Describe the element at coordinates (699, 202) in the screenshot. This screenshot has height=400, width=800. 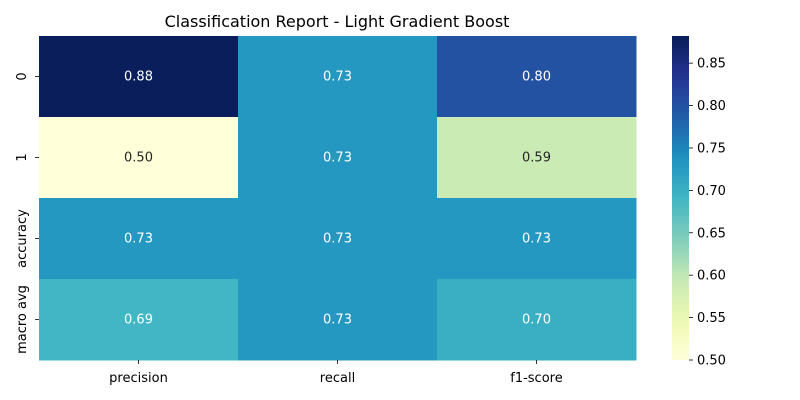
I see `colorbar: 0.50 0.55 0.60 0.65 0.70 0.75 0.80 0.85` at that location.